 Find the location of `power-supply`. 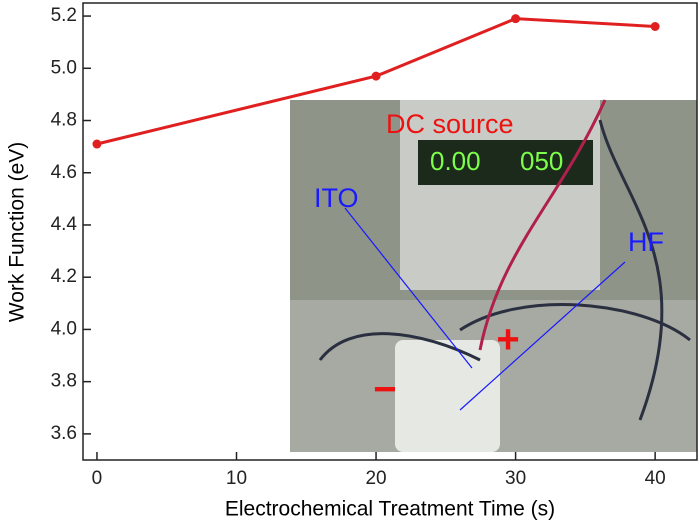

power-supply is located at coordinates (500, 195).